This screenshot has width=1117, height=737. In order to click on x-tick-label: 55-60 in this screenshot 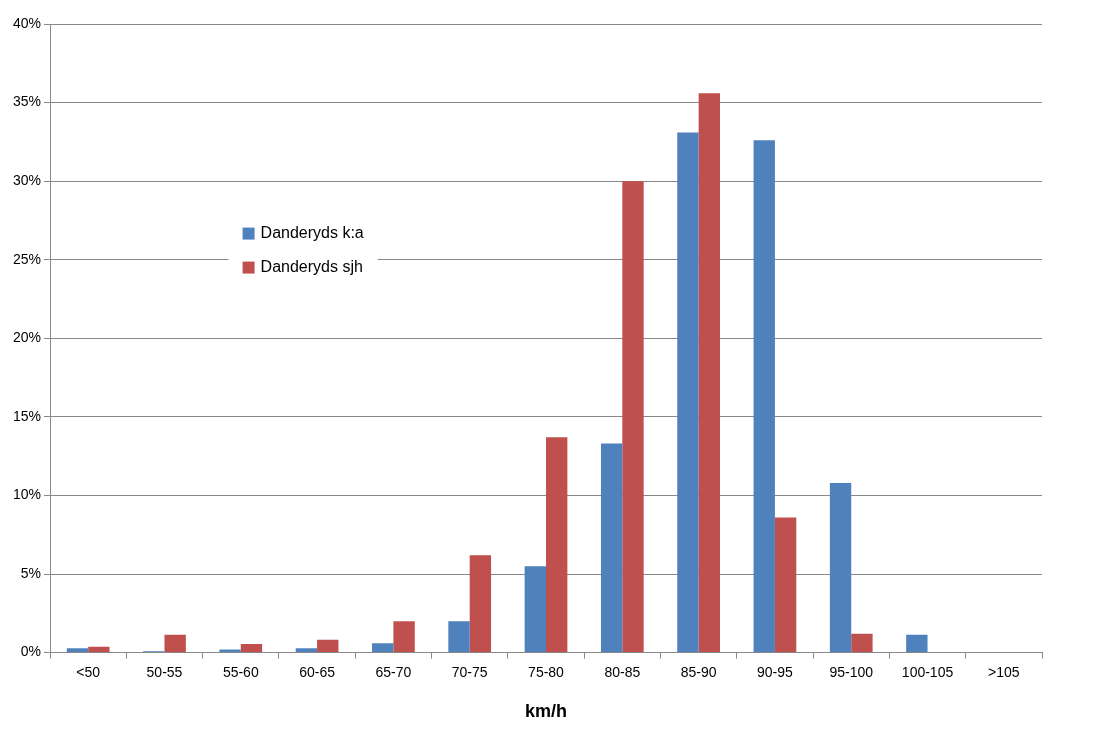, I will do `click(240, 671)`.